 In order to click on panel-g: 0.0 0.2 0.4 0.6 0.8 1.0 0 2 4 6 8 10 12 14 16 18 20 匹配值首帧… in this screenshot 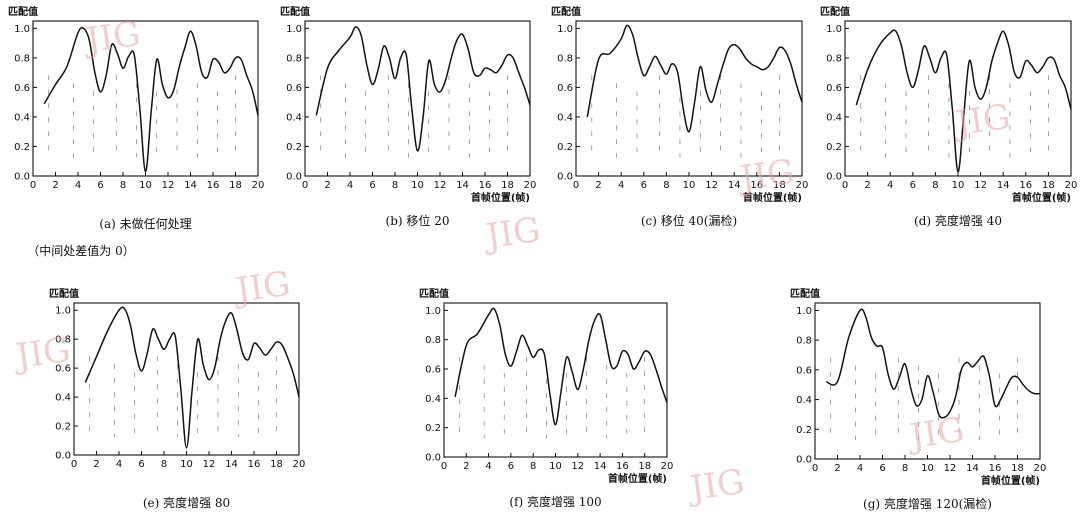, I will do `click(918, 399)`.